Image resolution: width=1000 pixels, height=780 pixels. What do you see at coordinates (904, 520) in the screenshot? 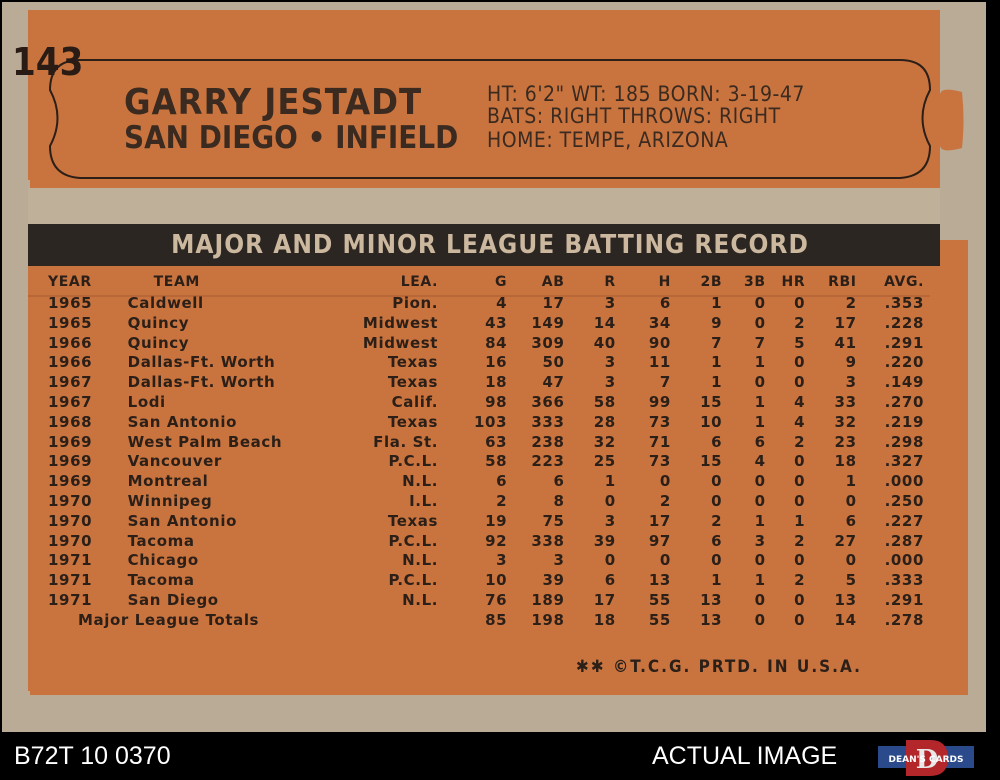
I see `cell-avg: .227` at bounding box center [904, 520].